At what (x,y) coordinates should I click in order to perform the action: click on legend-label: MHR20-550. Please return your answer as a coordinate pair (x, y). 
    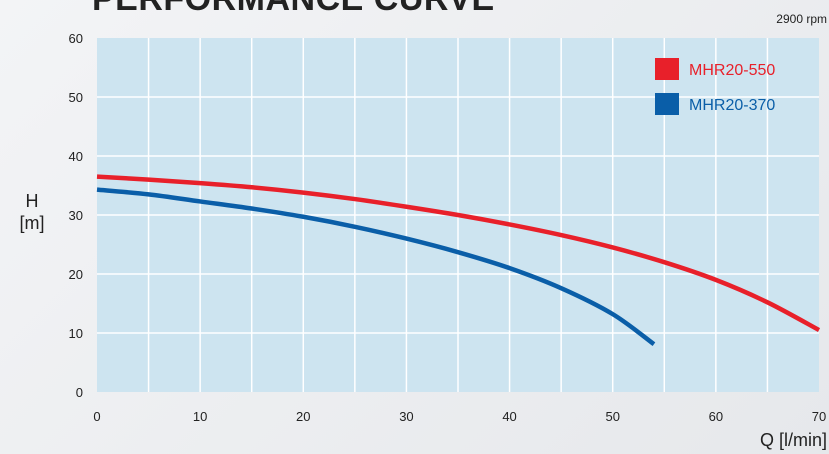
    Looking at the image, I should click on (732, 70).